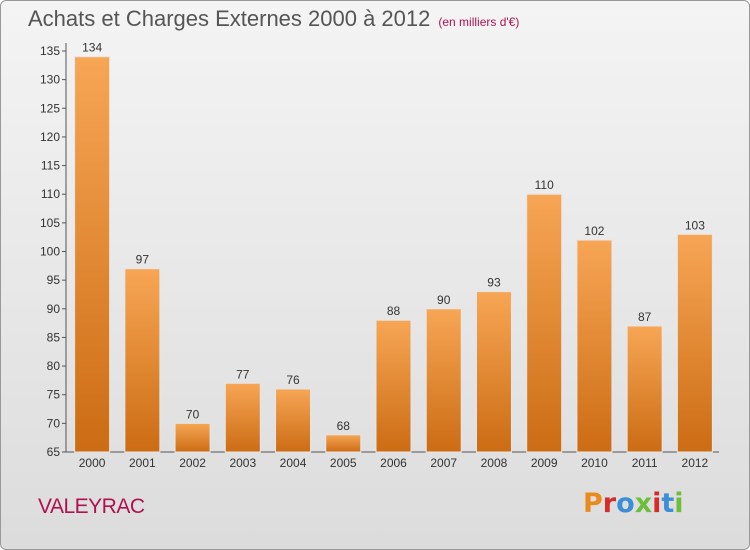 Image resolution: width=750 pixels, height=550 pixels. I want to click on y-tick-label: 95, so click(54, 280).